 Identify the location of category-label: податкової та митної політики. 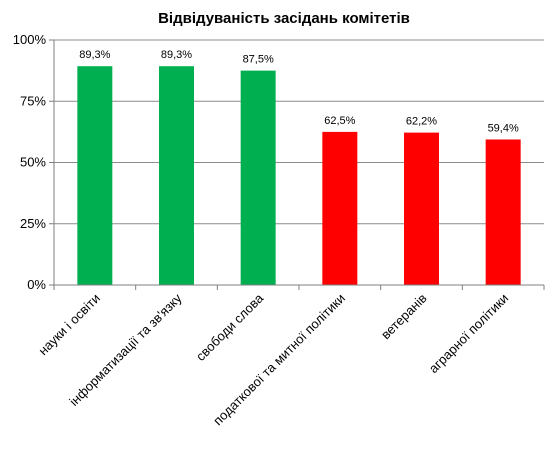
(279, 360).